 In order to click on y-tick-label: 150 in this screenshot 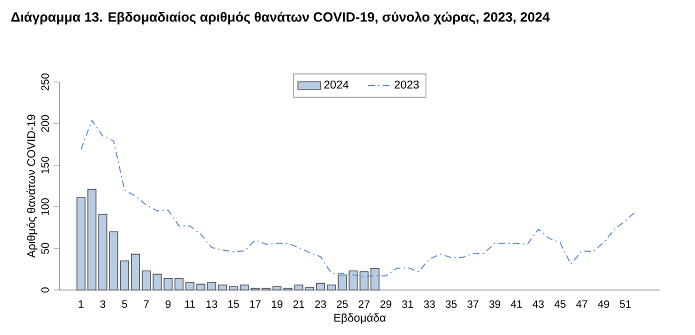, I will do `click(45, 165)`.